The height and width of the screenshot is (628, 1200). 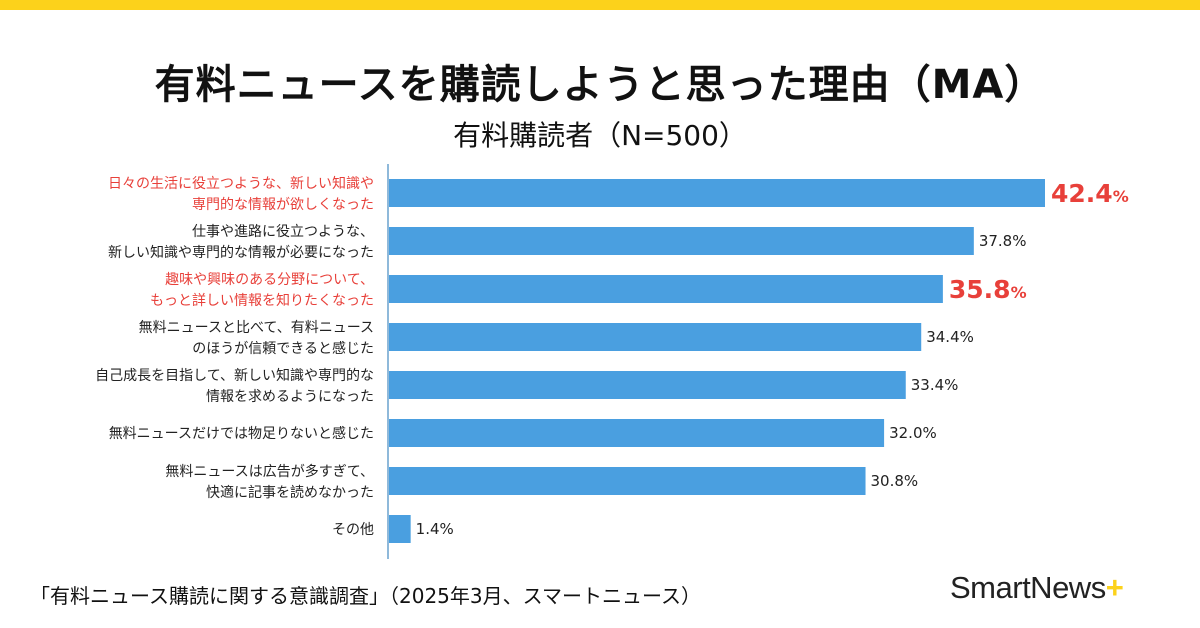 I want to click on logo-plus-icon: +, so click(x=1114, y=587).